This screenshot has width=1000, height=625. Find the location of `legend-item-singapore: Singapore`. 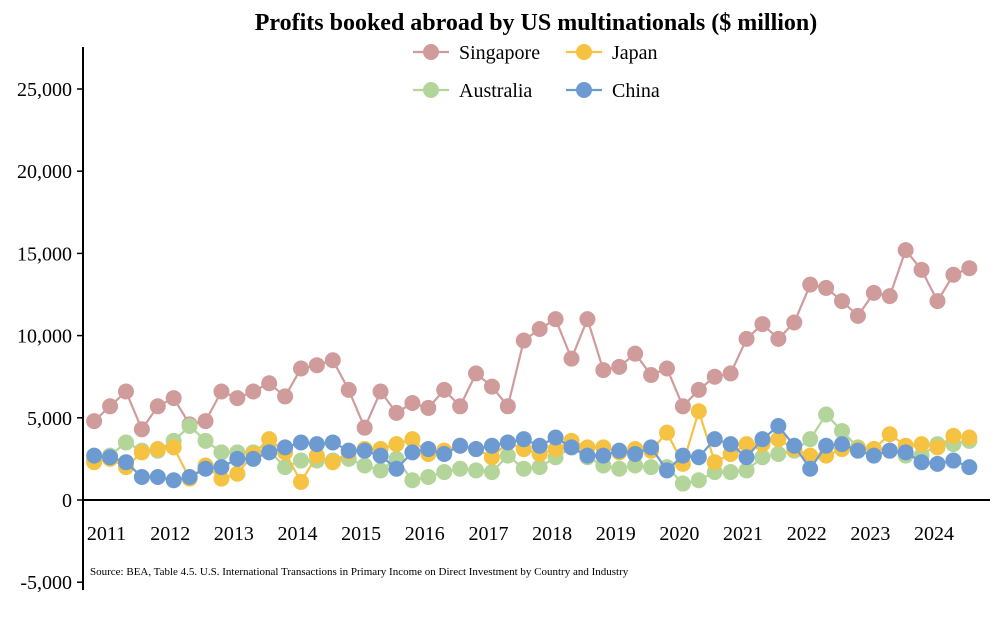

legend-item-singapore: Singapore is located at coordinates (476, 53).